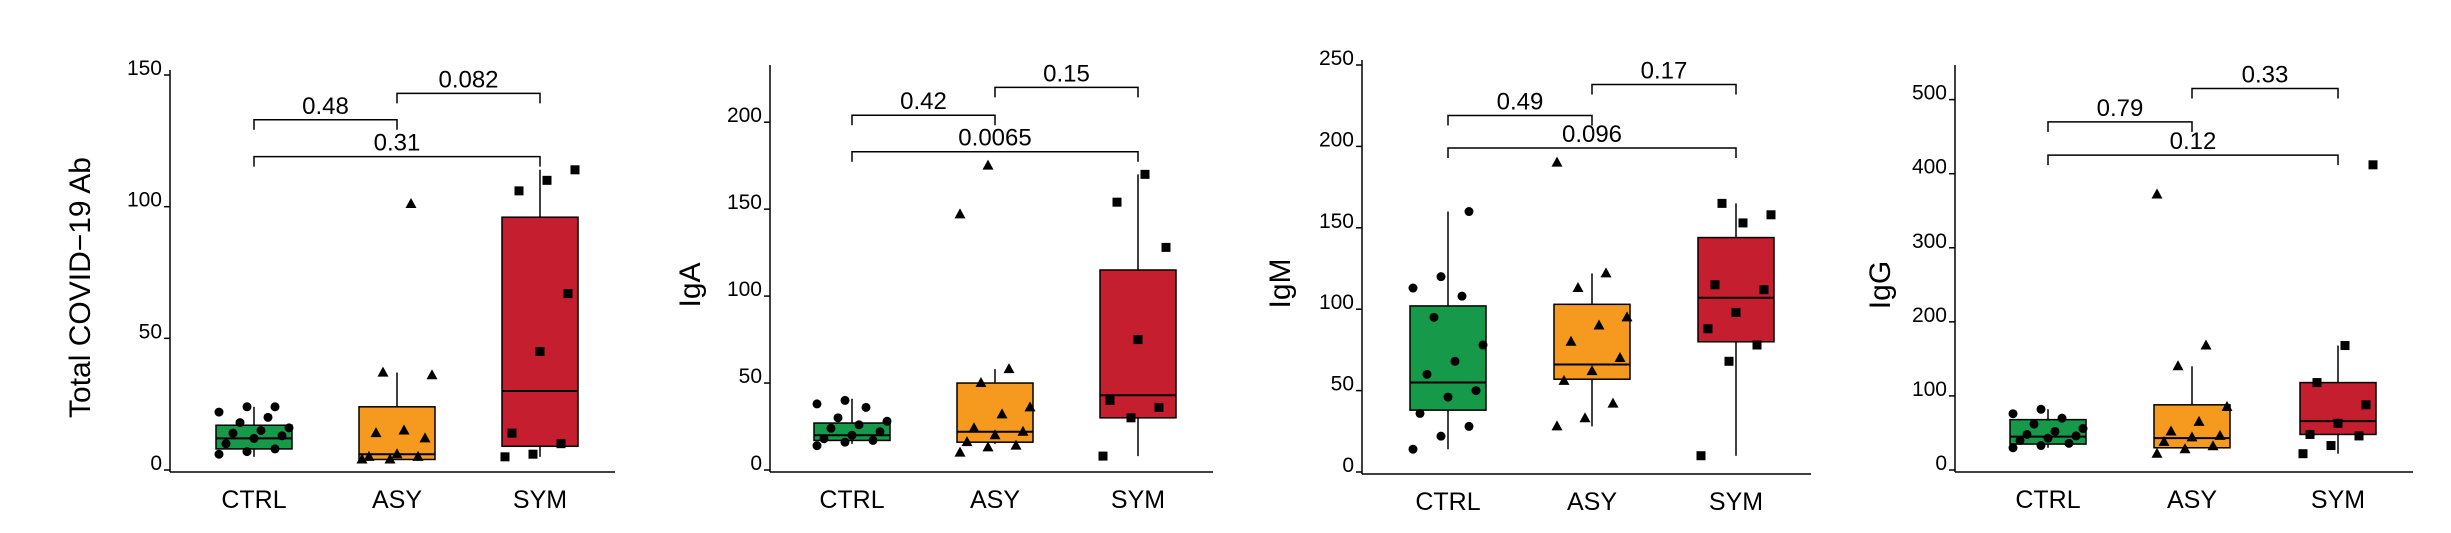 The height and width of the screenshot is (533, 2451). I want to click on comparison-bracket: 0.15, so click(1066, 79).